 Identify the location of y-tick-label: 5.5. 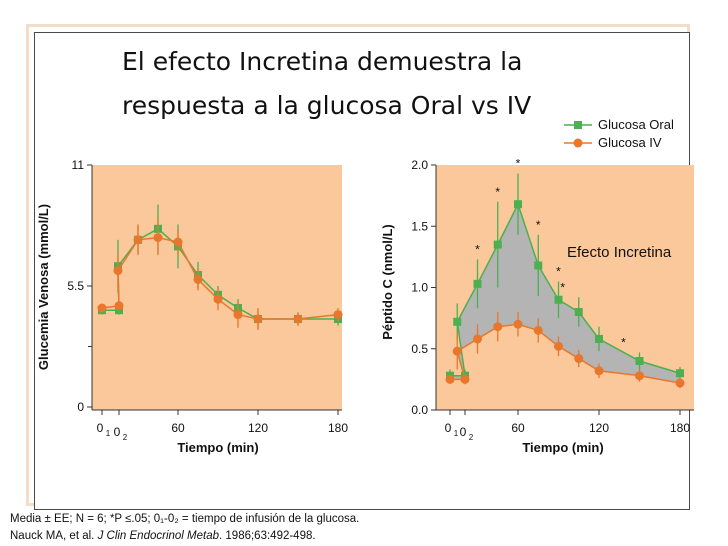
(75, 286).